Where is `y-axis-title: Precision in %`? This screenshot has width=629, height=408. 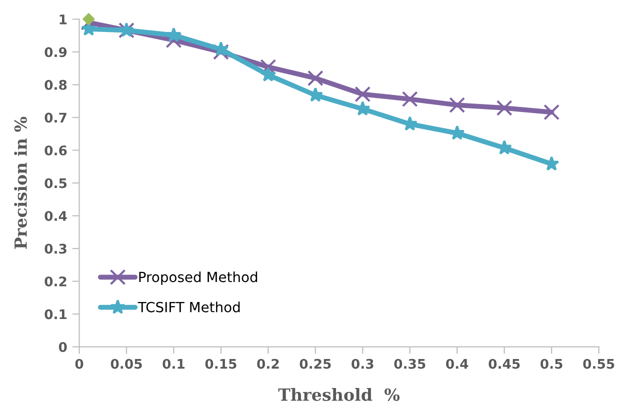 y-axis-title: Precision in % is located at coordinates (20, 182).